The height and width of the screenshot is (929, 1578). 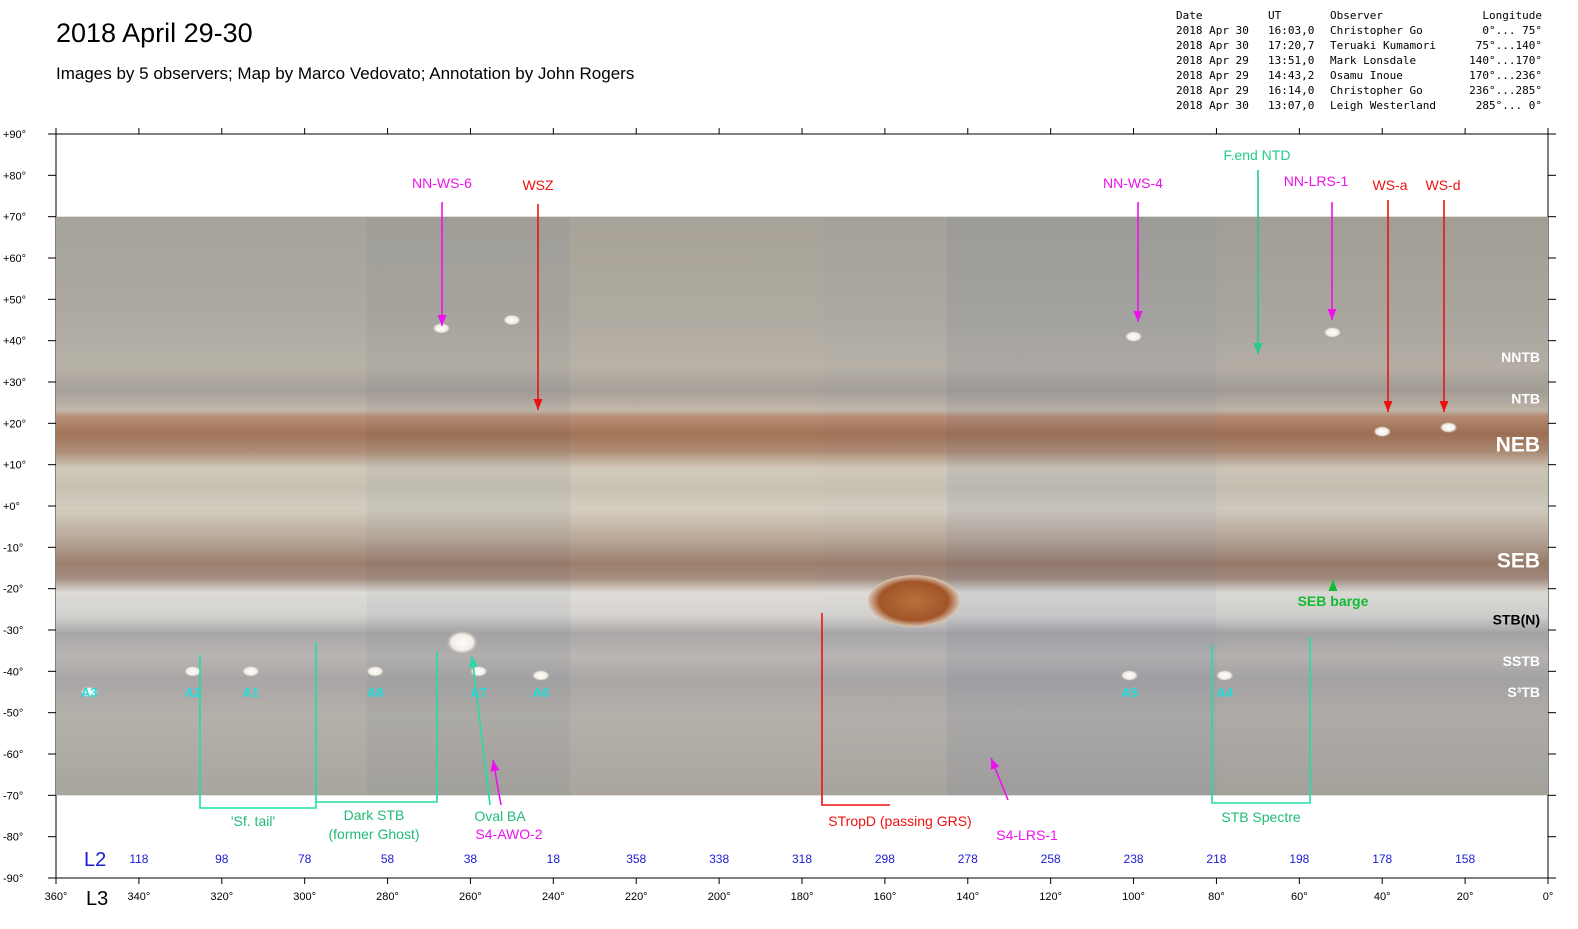 I want to click on great-red-spot, so click(x=913, y=601).